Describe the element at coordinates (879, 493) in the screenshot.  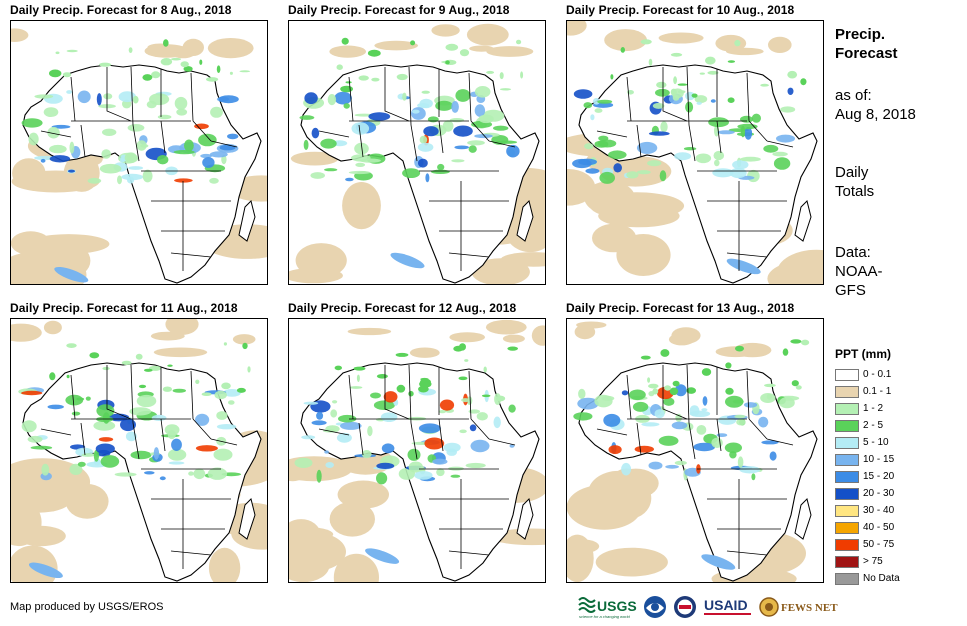
I see `legend-label: 20 - 30` at that location.